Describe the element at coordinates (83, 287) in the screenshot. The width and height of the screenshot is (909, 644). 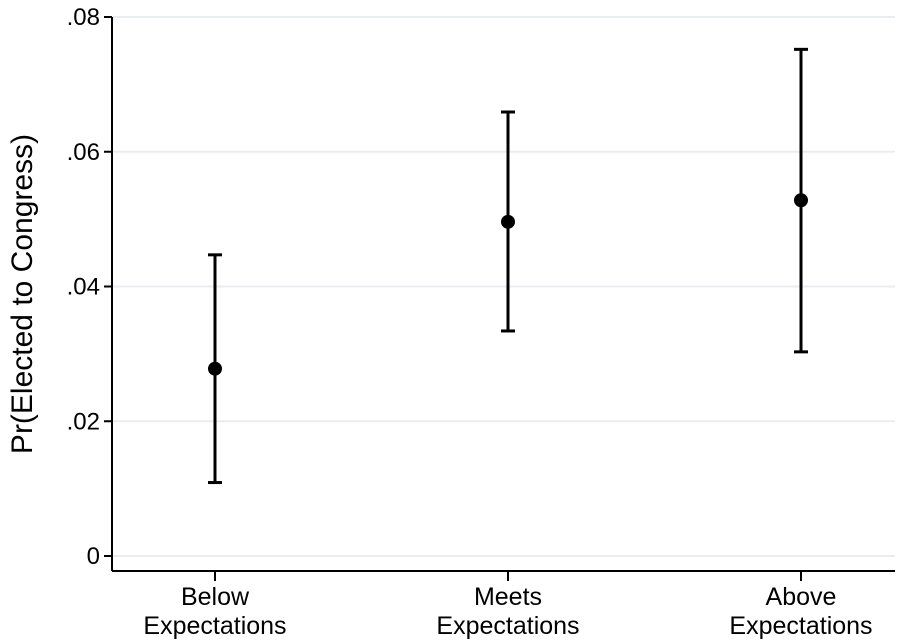
I see `y-tick-label: .04` at that location.